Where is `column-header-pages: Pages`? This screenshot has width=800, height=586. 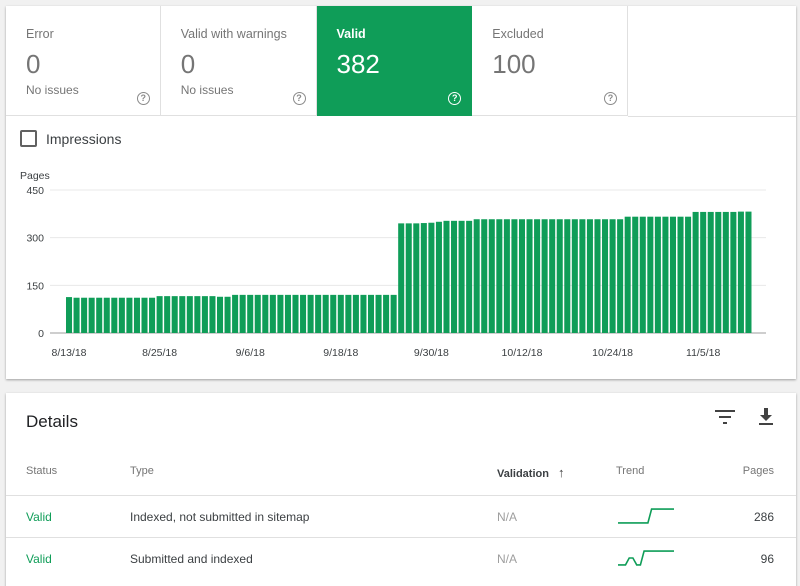
column-header-pages: Pages is located at coordinates (758, 471).